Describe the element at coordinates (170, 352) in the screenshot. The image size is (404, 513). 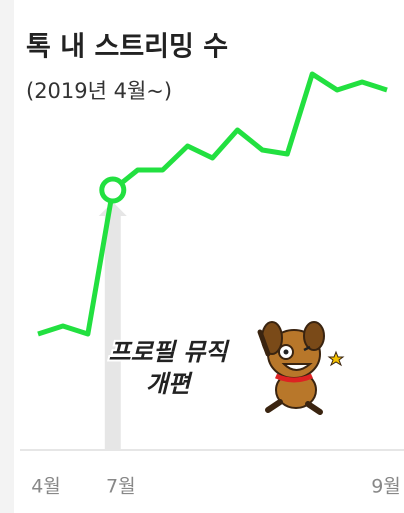
I see `annotation: 프로필 뮤직` at that location.